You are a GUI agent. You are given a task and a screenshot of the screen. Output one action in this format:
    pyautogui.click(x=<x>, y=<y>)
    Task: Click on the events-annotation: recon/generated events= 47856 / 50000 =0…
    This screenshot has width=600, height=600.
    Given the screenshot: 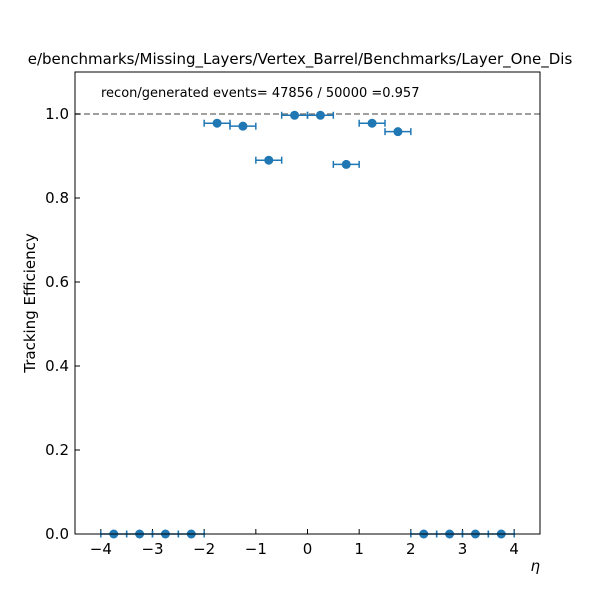 What is the action you would take?
    pyautogui.click(x=260, y=93)
    